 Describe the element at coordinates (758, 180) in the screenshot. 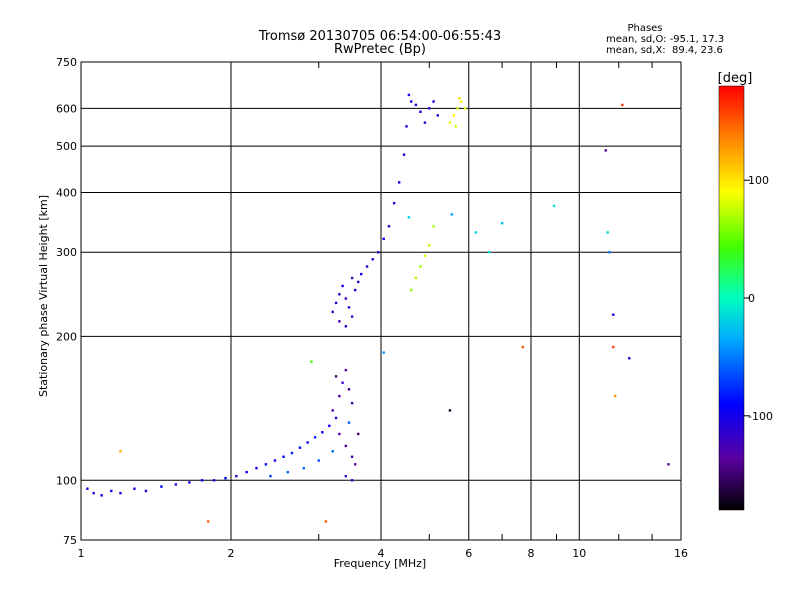

I see `colorbar-tick-label: 100` at that location.